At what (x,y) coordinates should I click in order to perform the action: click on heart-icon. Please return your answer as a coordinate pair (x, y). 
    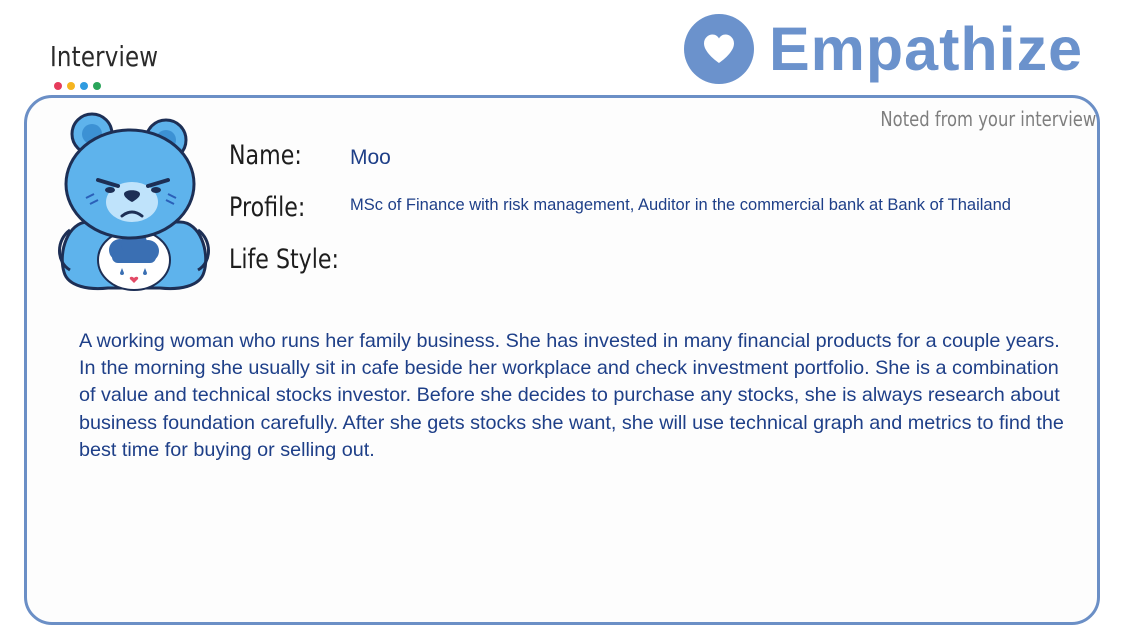
    Looking at the image, I should click on (719, 49).